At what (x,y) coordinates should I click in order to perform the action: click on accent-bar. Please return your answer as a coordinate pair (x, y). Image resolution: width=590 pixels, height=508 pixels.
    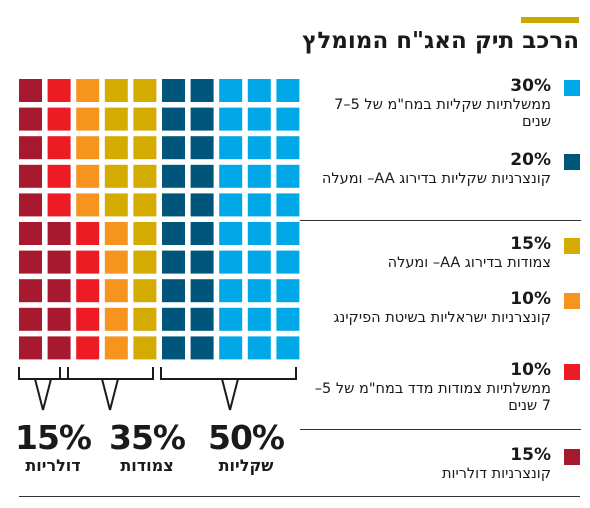
    Looking at the image, I should click on (550, 20).